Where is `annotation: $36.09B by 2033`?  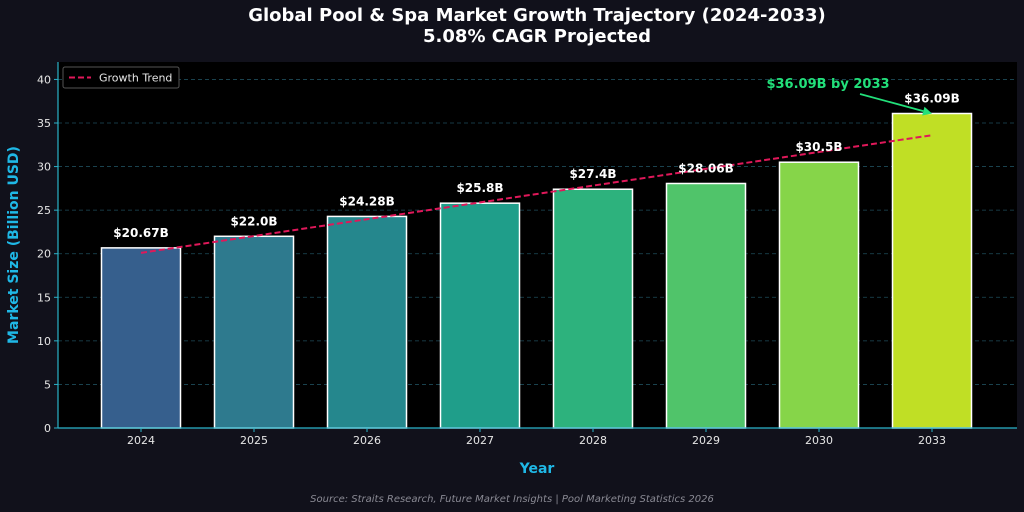
annotation: $36.09B by 2033 is located at coordinates (849, 96).